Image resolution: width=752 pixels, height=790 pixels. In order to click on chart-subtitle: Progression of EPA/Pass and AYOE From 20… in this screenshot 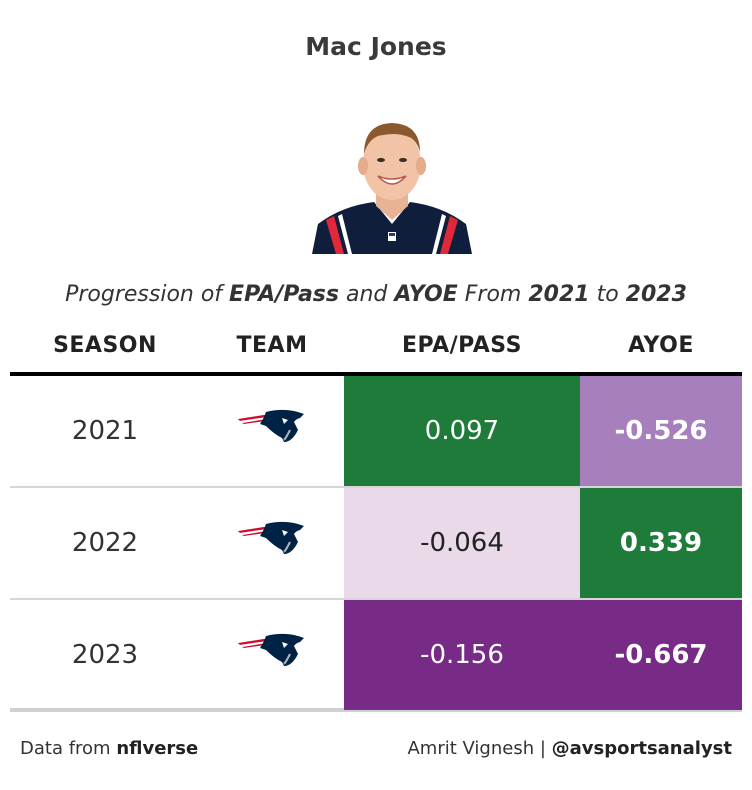, I will do `click(376, 294)`.